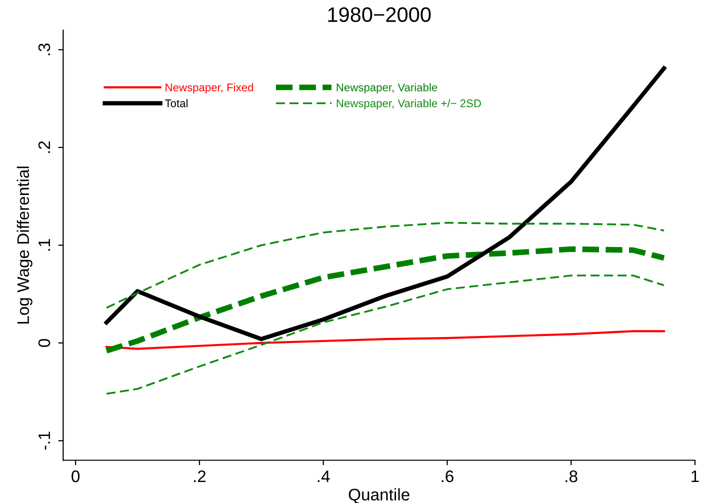  Describe the element at coordinates (324, 476) in the screenshot. I see `x-tick-label: .4` at that location.